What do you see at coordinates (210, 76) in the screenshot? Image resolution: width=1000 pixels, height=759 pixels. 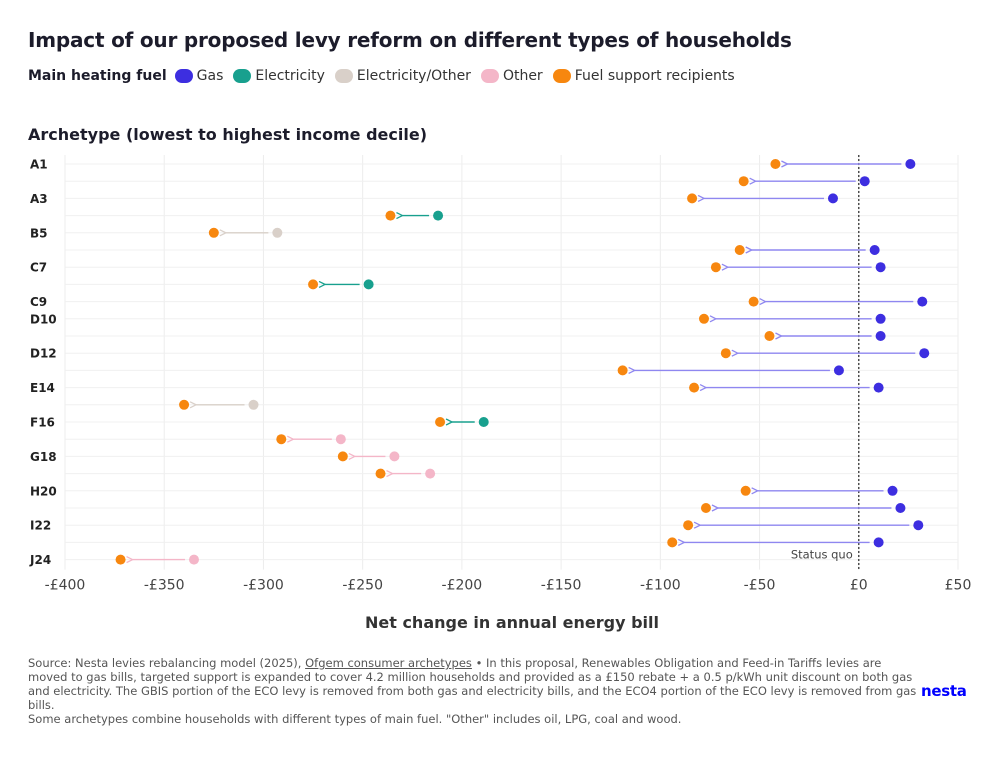 I see `legend-label: Gas` at bounding box center [210, 76].